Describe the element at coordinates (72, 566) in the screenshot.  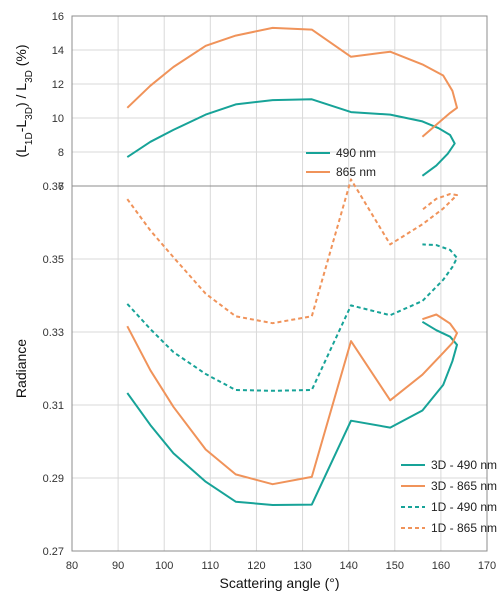
I see `x-tick-label: 80` at that location.